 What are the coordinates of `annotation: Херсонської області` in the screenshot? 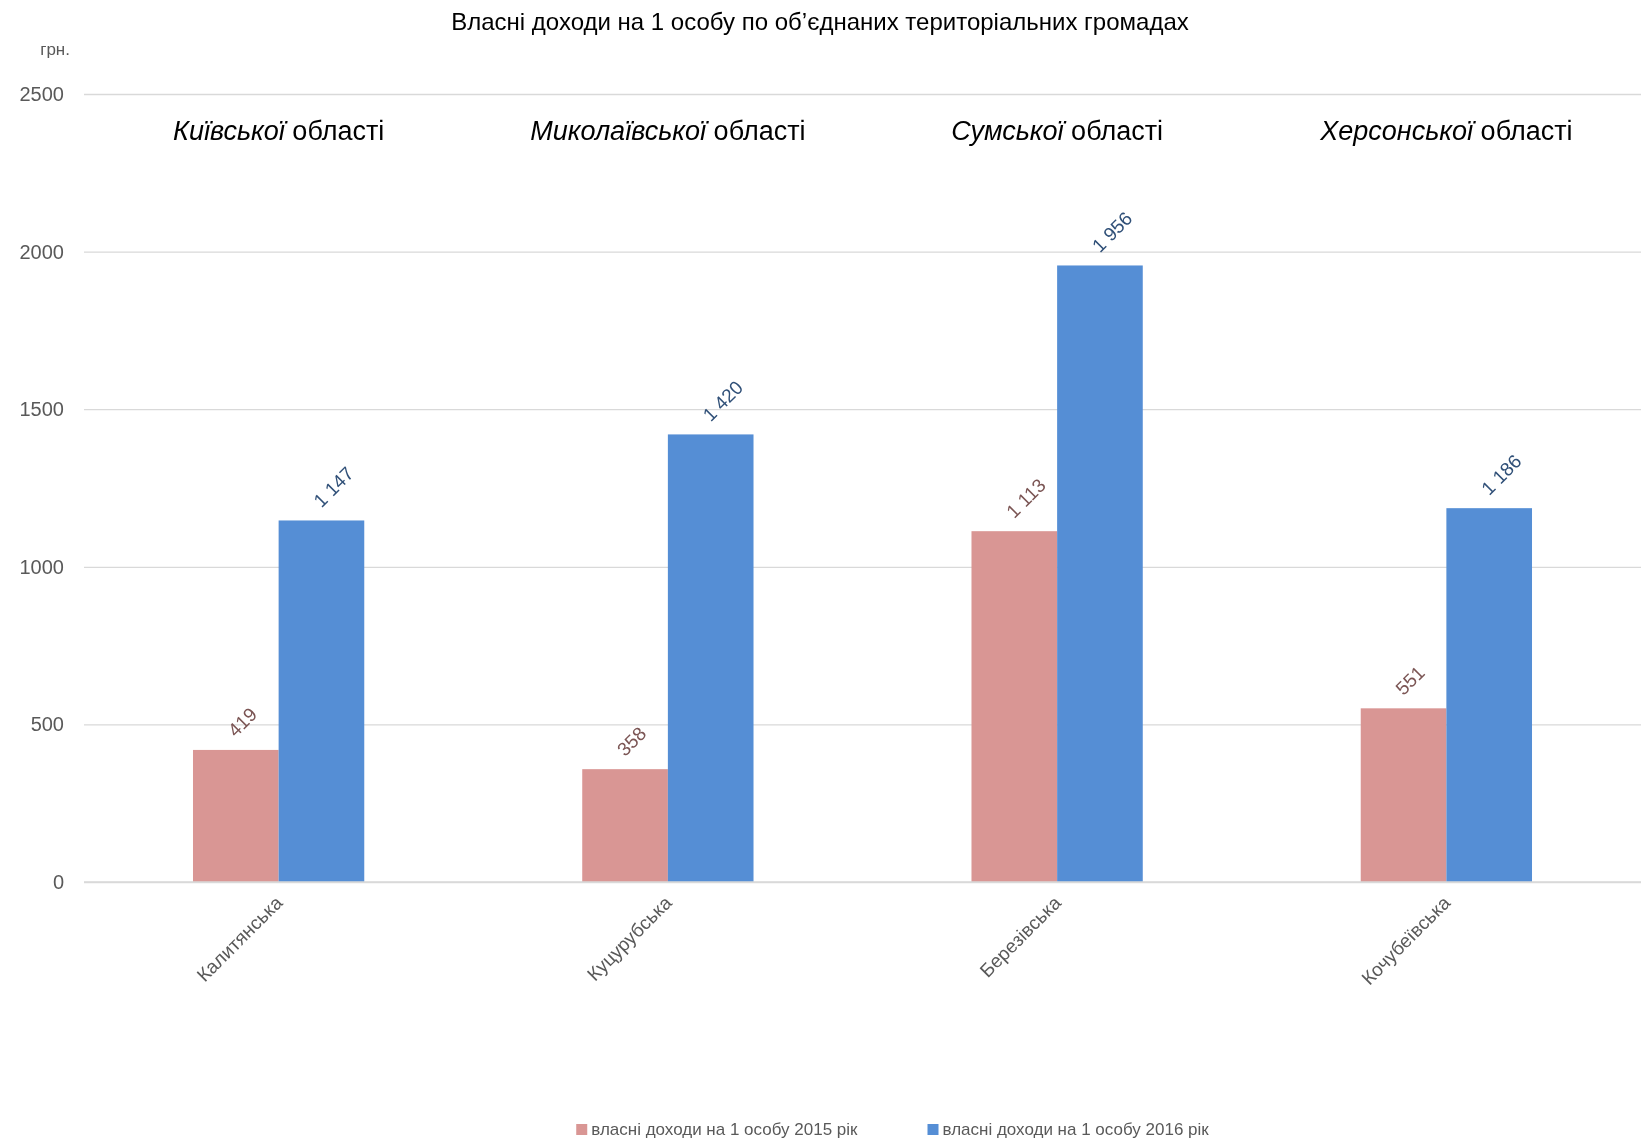 It's located at (1446, 131).